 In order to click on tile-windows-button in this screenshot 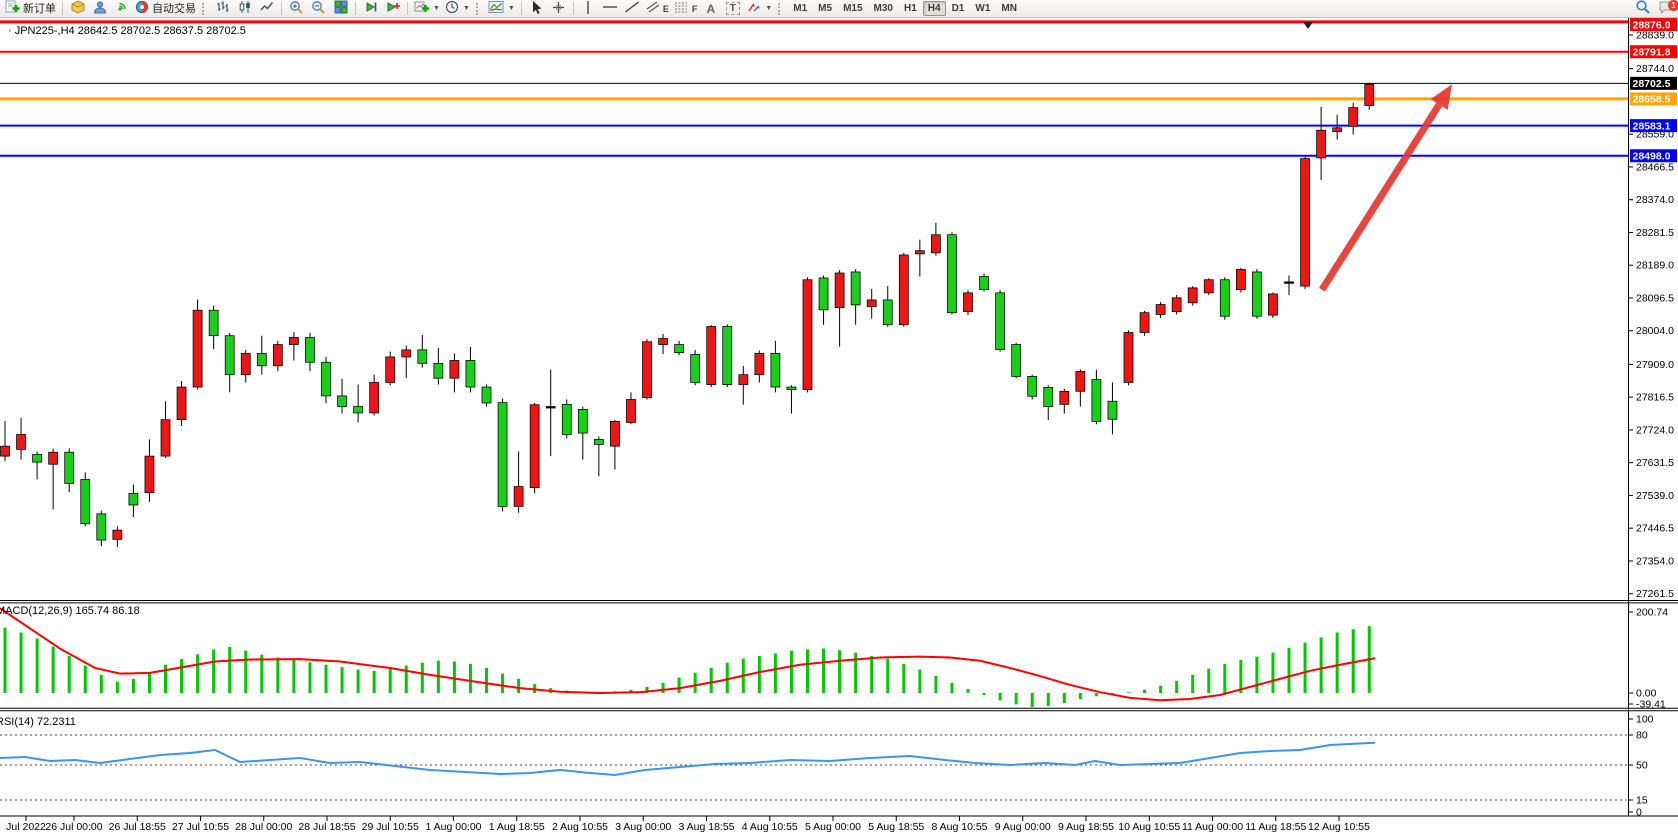, I will do `click(340, 9)`.